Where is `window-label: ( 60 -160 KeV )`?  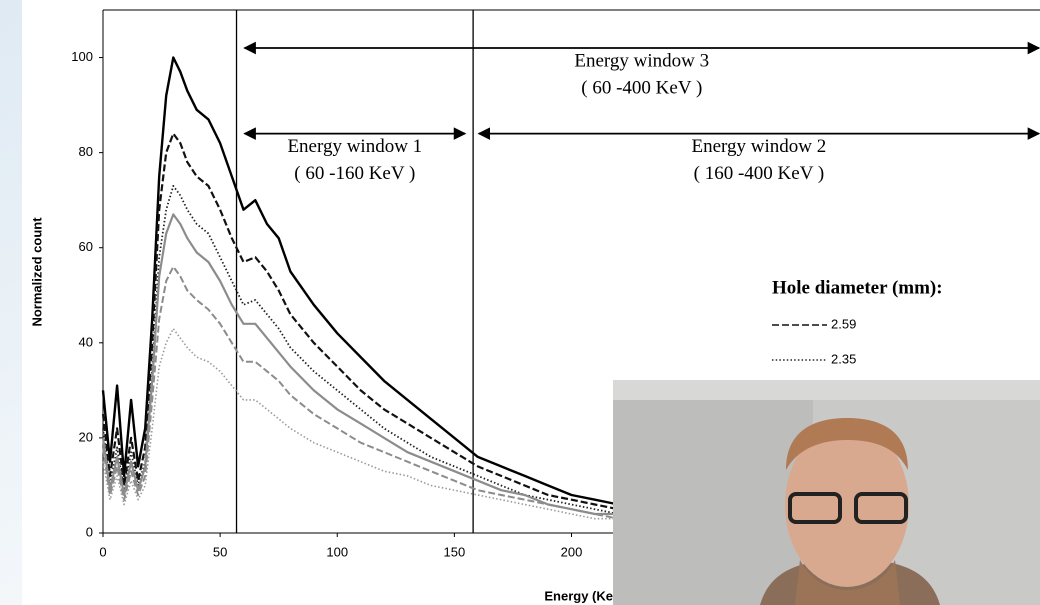 window-label: ( 60 -160 KeV ) is located at coordinates (354, 173).